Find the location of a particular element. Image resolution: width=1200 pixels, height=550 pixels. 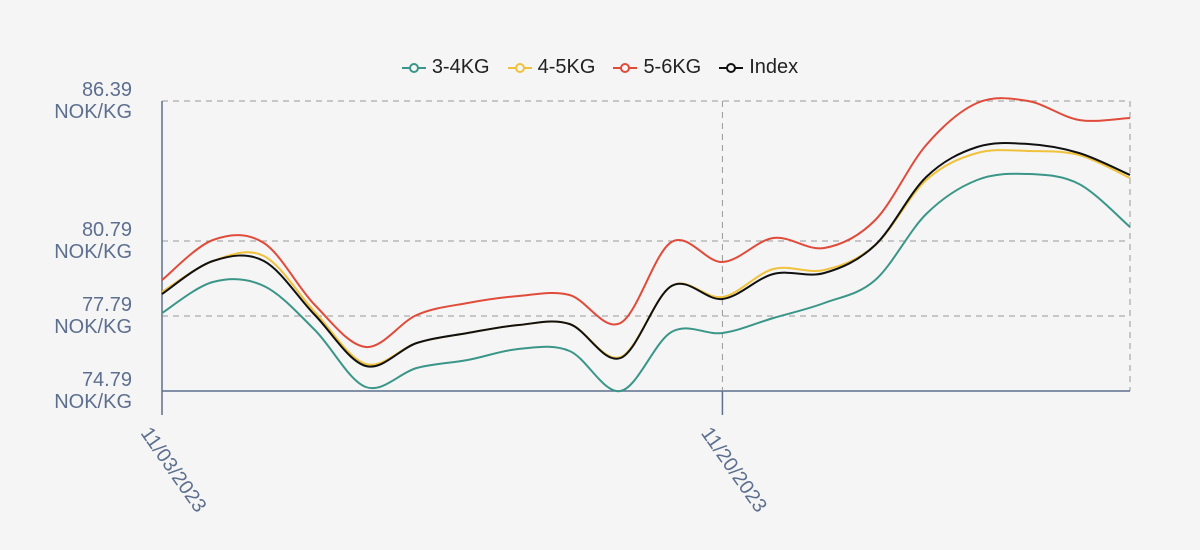

legend-item: 4-5KG is located at coordinates (551, 67).